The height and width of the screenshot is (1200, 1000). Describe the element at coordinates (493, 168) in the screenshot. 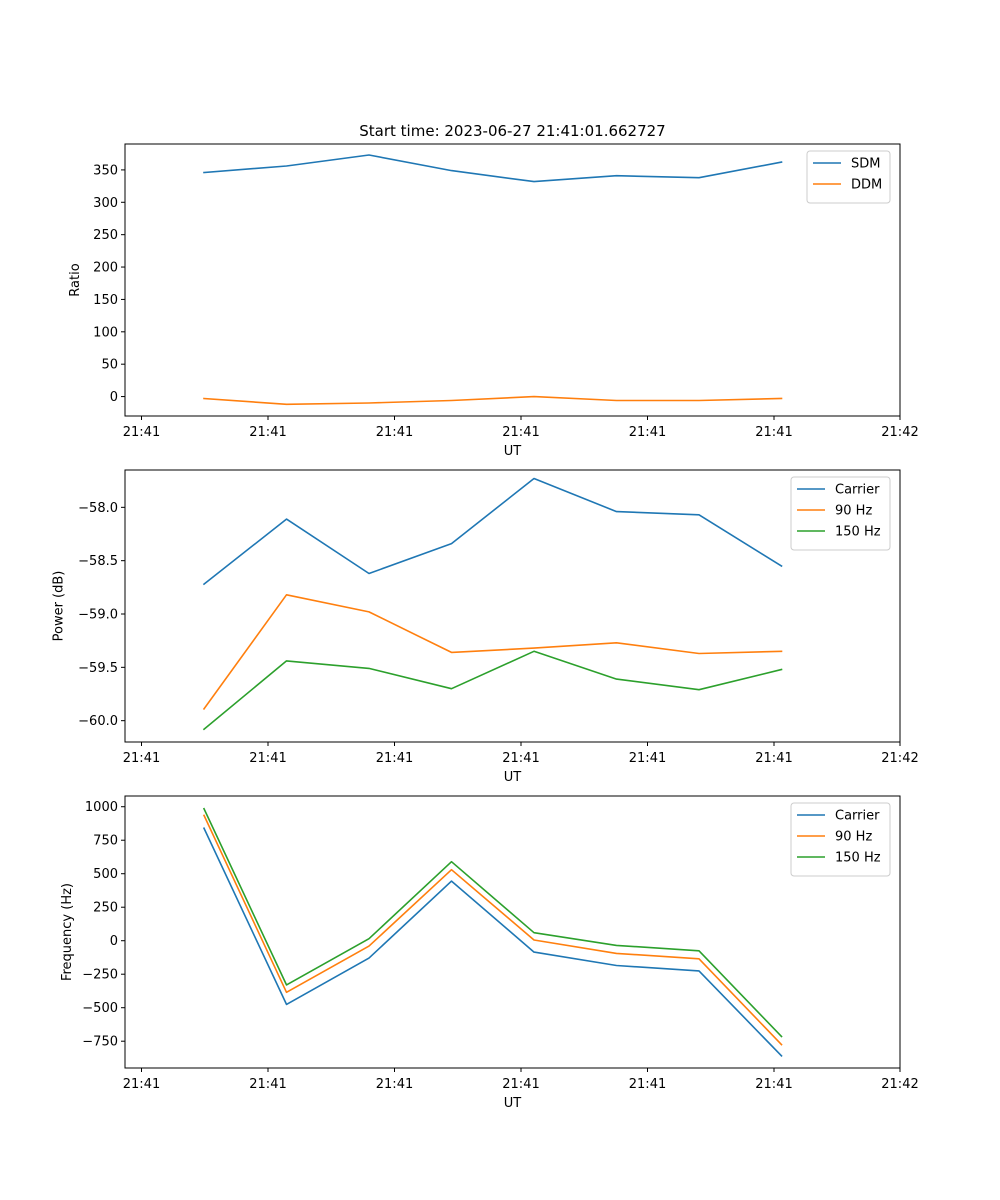

I see `series-line-sdm` at that location.